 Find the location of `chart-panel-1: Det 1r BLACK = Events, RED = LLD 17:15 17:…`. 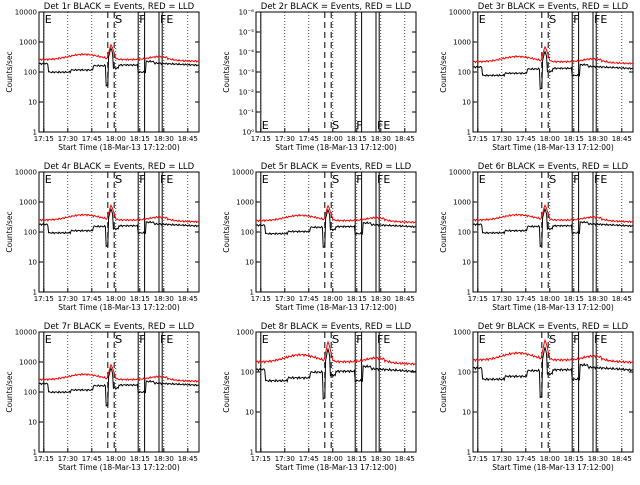

chart-panel-1: Det 1r BLACK = Events, RED = LLD 17:15 17:… is located at coordinates (102, 77).